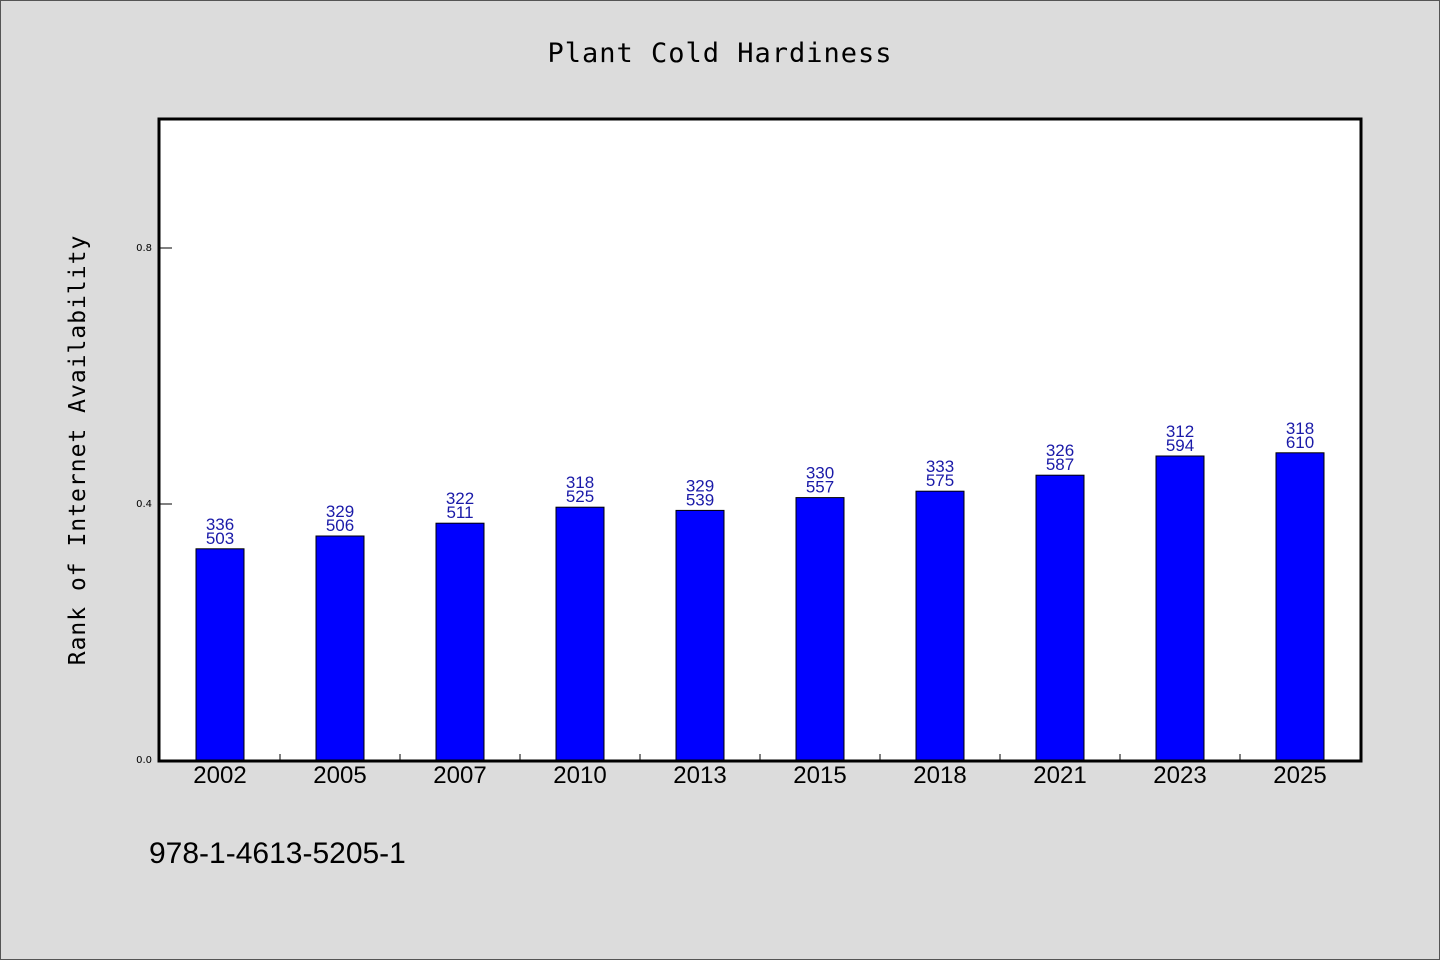 The image size is (1440, 960). What do you see at coordinates (700, 499) in the screenshot?
I see `data-label-bottom-2013: 539` at bounding box center [700, 499].